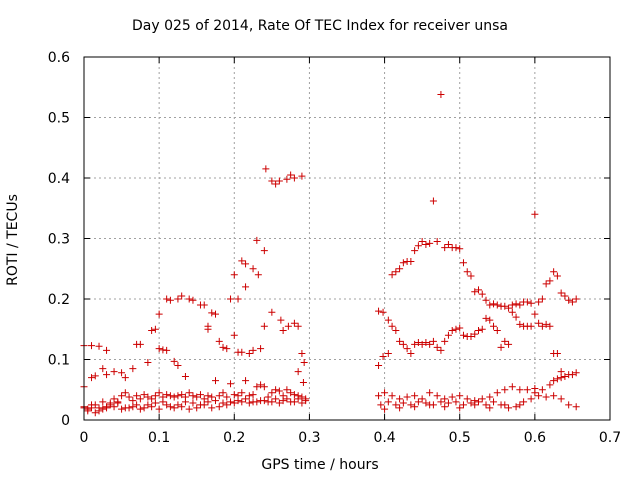  I want to click on x-tick-label: 0.1, so click(159, 438).